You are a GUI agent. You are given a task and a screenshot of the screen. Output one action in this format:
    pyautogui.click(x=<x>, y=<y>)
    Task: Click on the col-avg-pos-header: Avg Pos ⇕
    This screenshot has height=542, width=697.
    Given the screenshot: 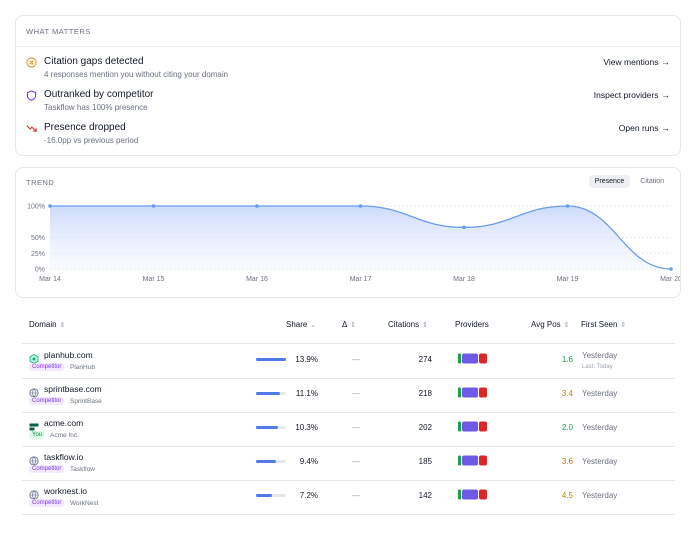 What is the action you would take?
    pyautogui.click(x=550, y=324)
    